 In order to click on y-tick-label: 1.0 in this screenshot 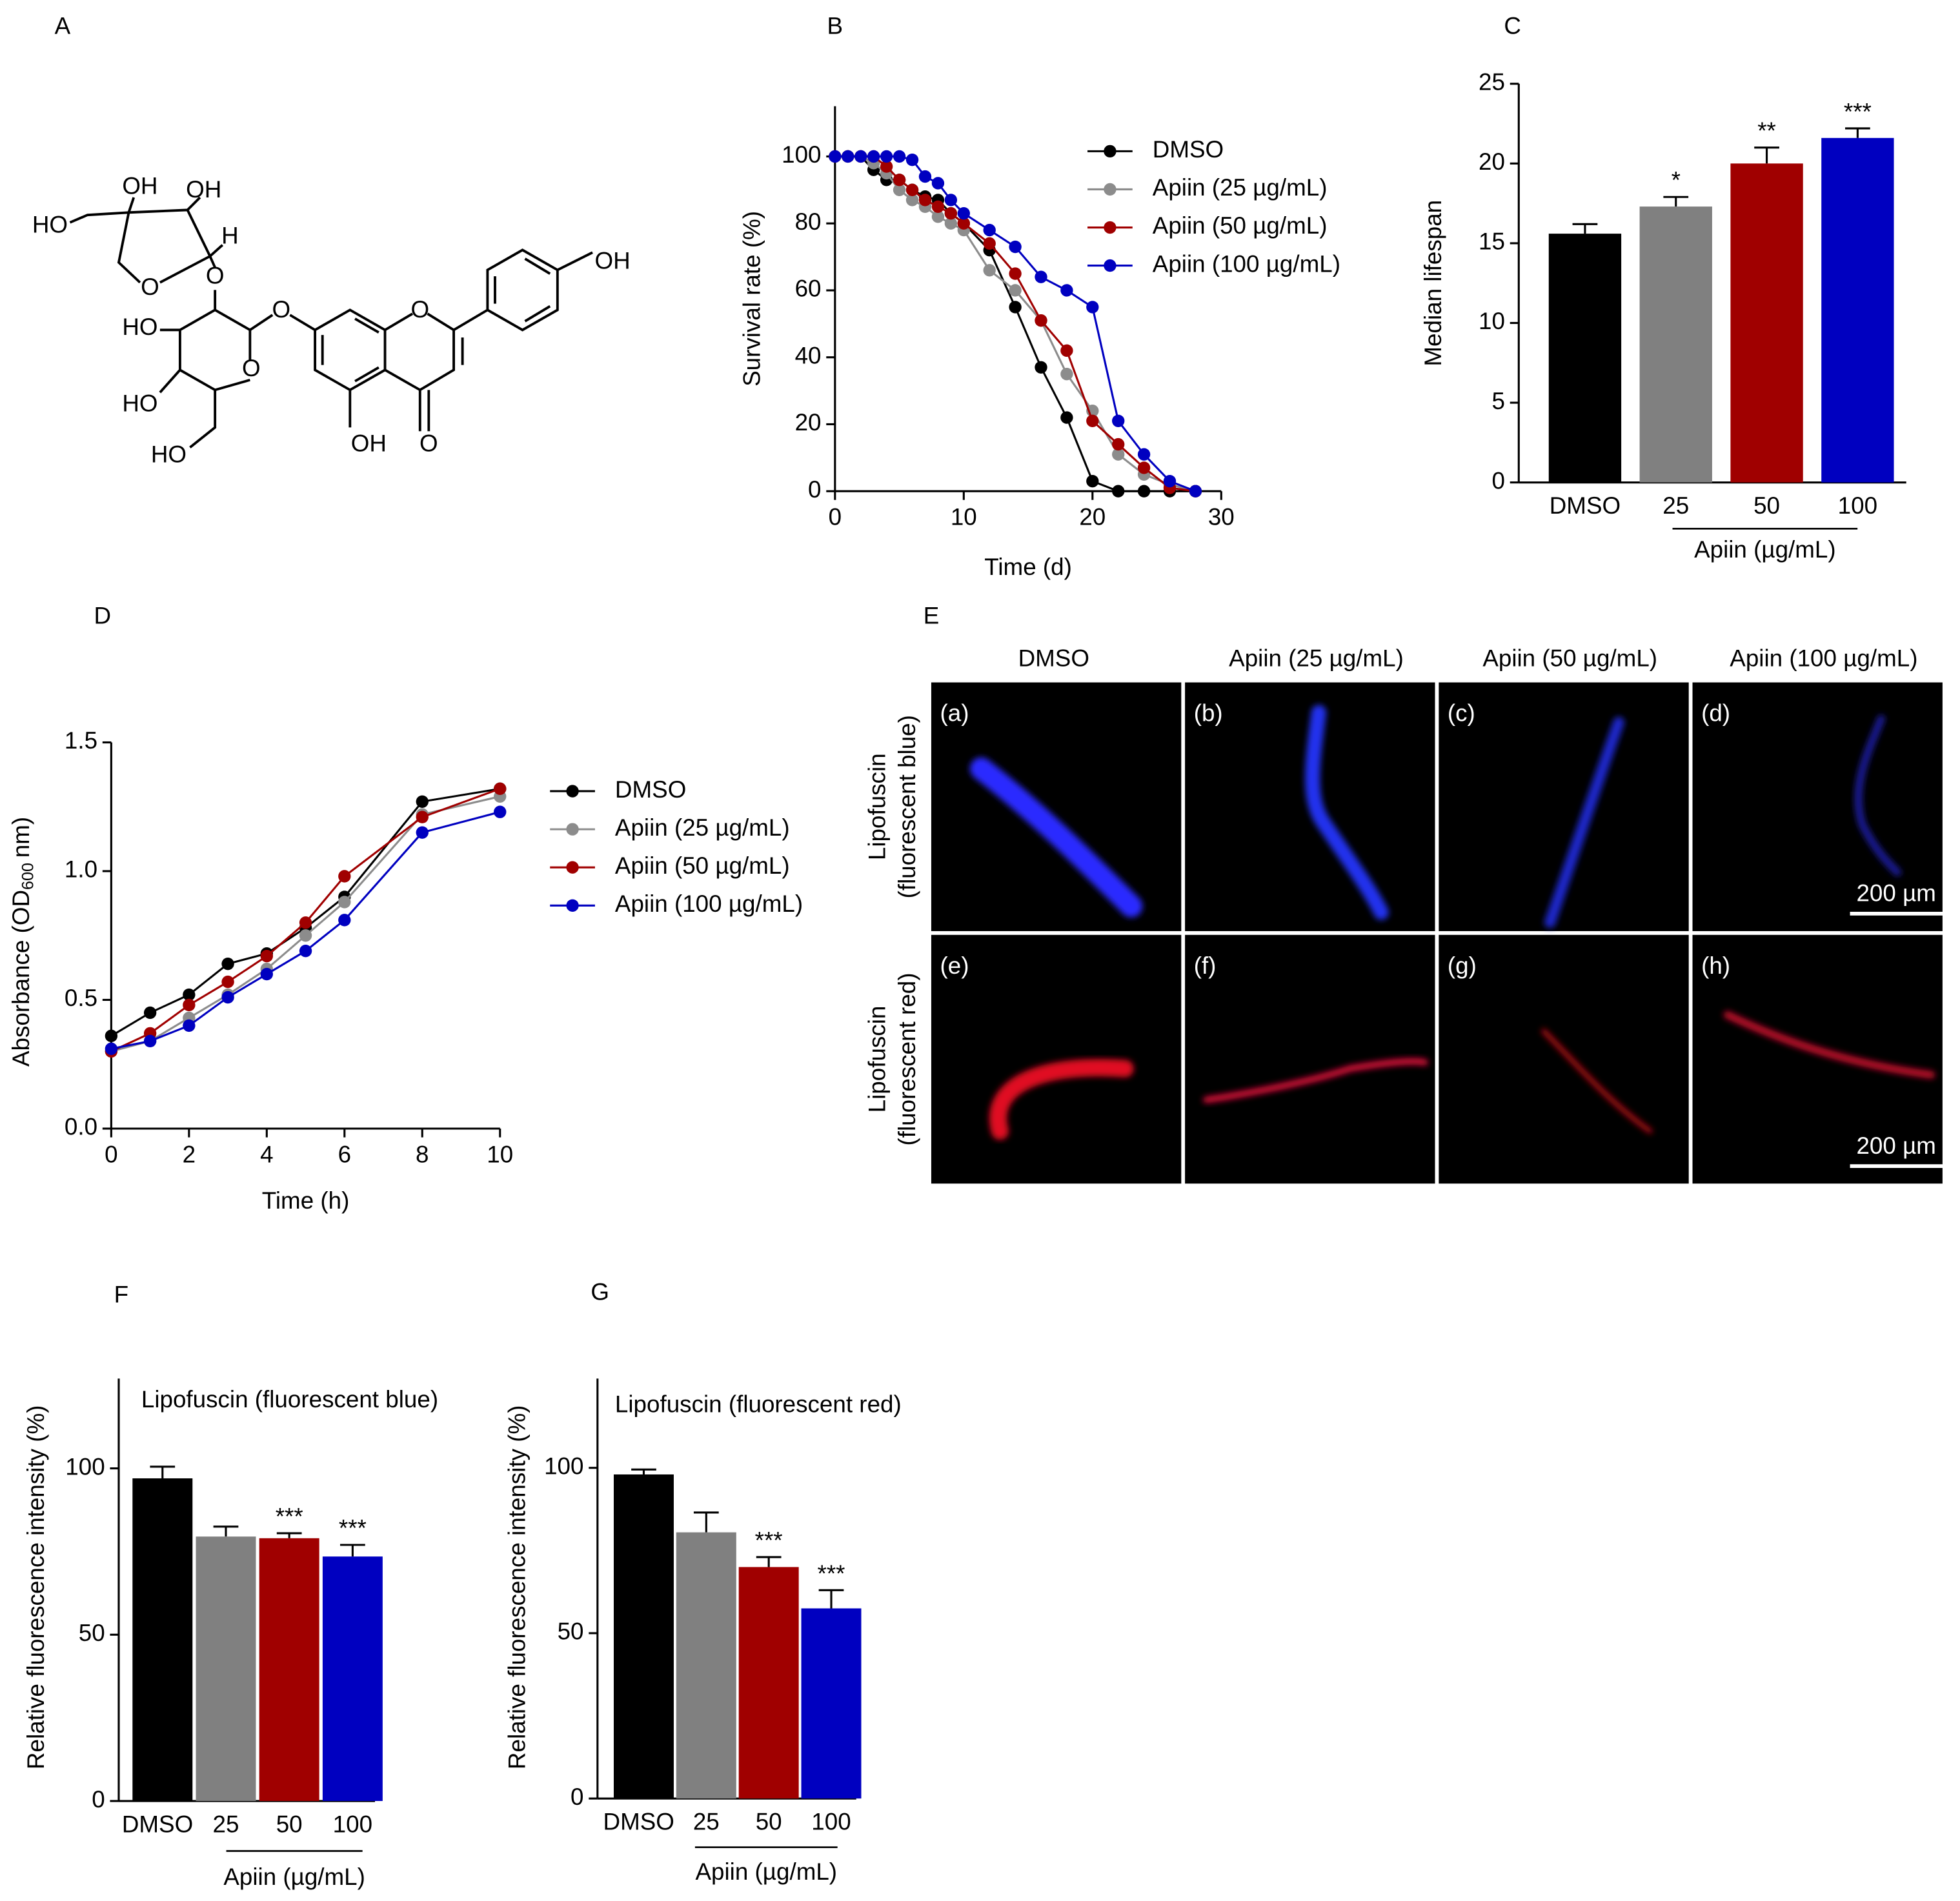, I will do `click(81, 869)`.